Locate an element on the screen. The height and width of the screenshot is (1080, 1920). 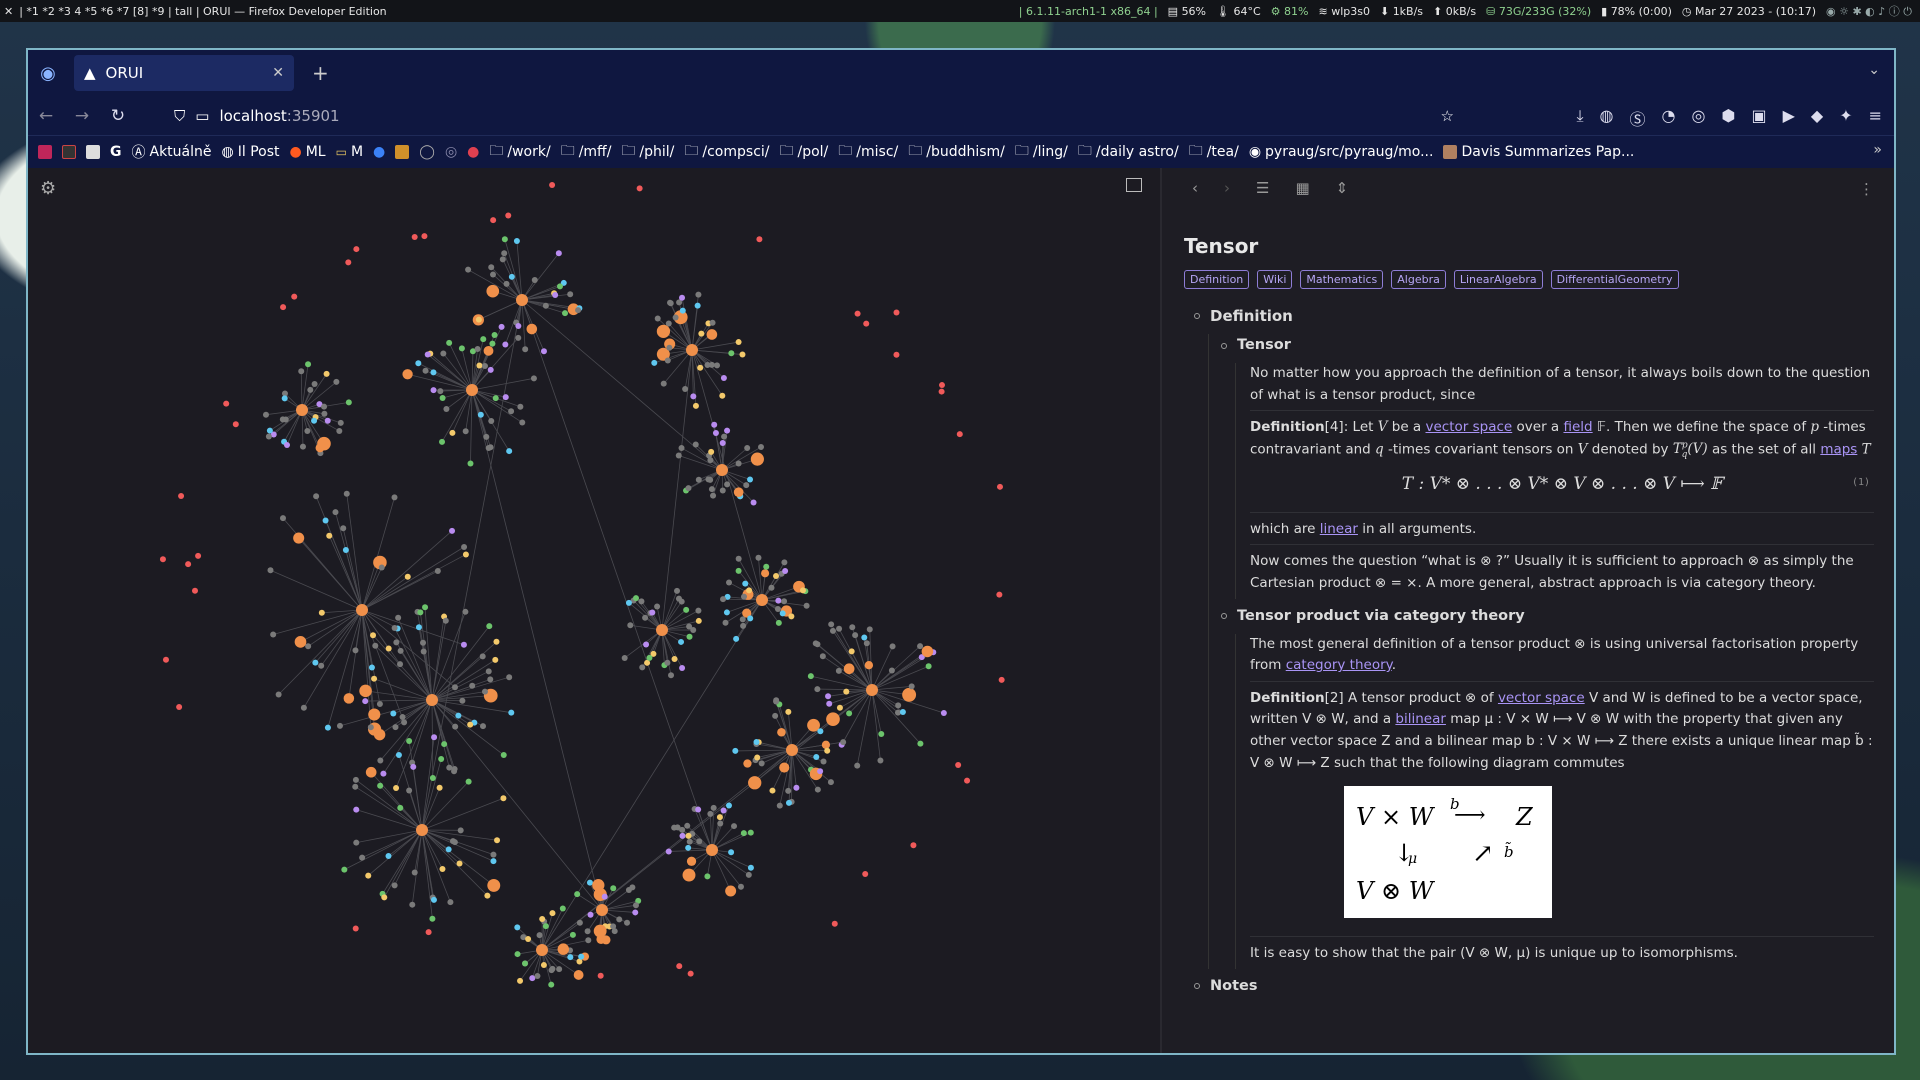
ublock-icon: ⬢ is located at coordinates (1728, 115).